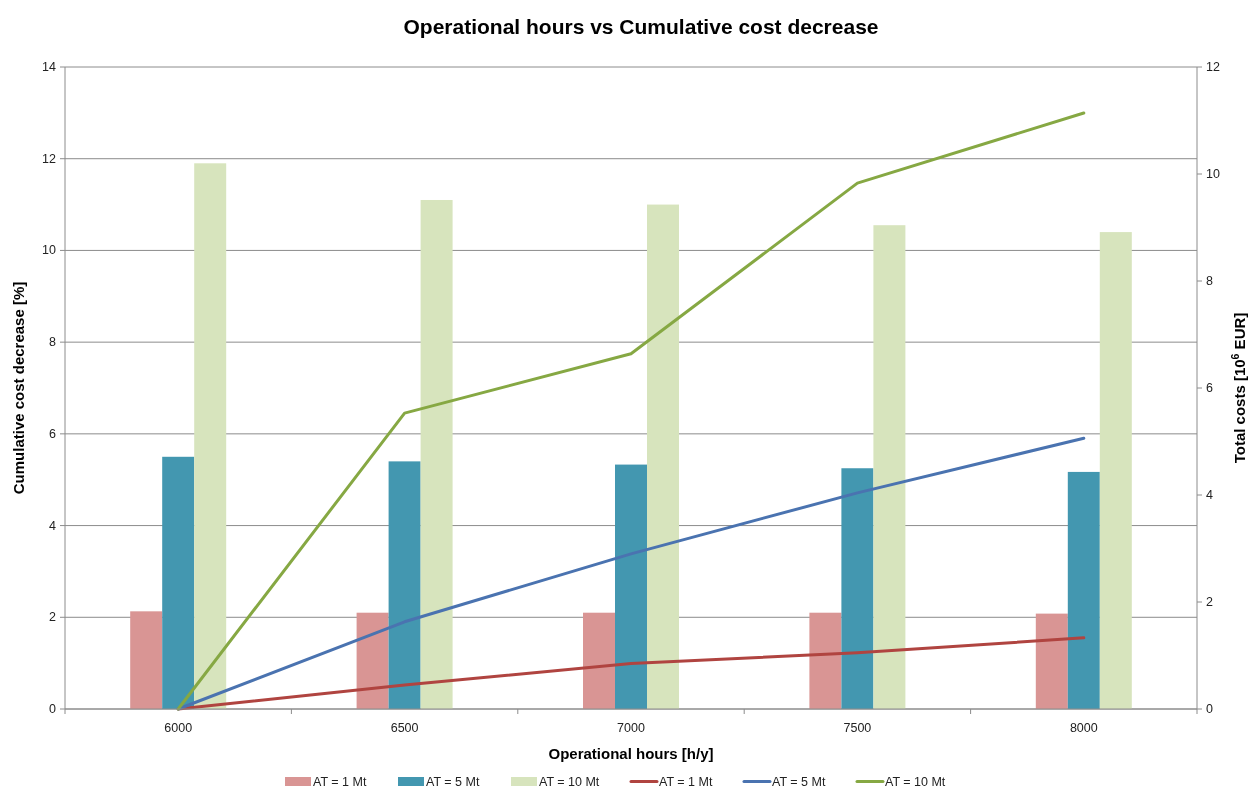  What do you see at coordinates (1209, 709) in the screenshot?
I see `y2-tick-label: 0` at bounding box center [1209, 709].